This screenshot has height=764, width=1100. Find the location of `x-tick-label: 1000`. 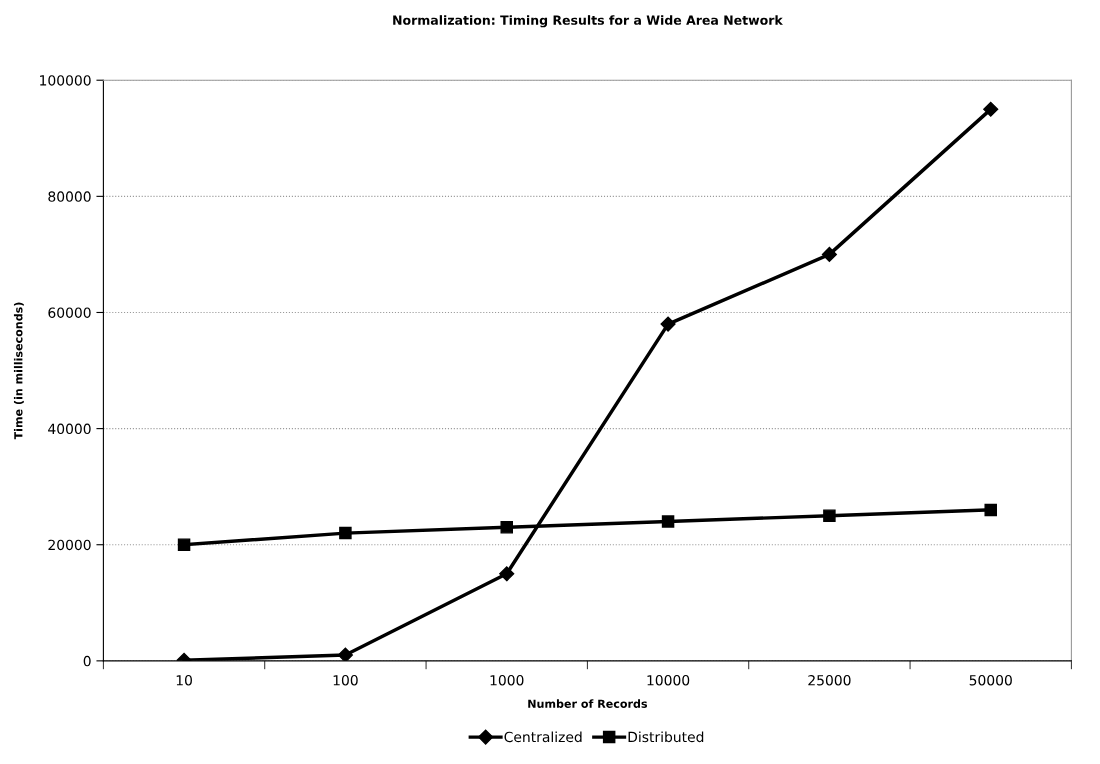

x-tick-label: 1000 is located at coordinates (507, 680).